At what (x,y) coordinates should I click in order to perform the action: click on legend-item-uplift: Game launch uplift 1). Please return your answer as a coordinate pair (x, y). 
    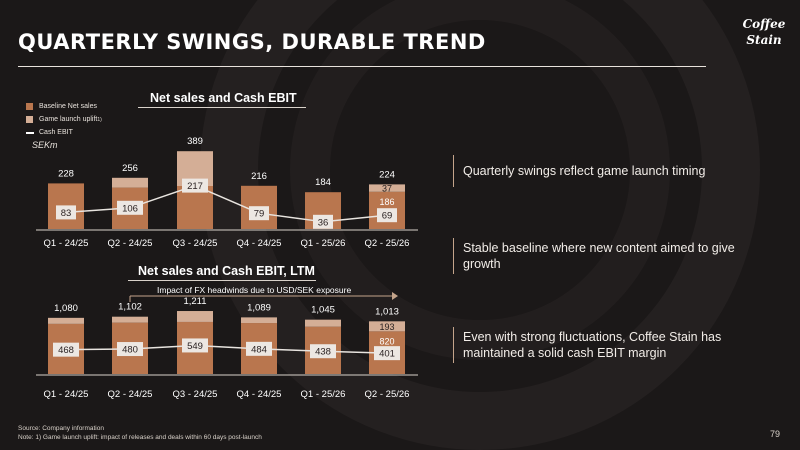
    Looking at the image, I should click on (64, 119).